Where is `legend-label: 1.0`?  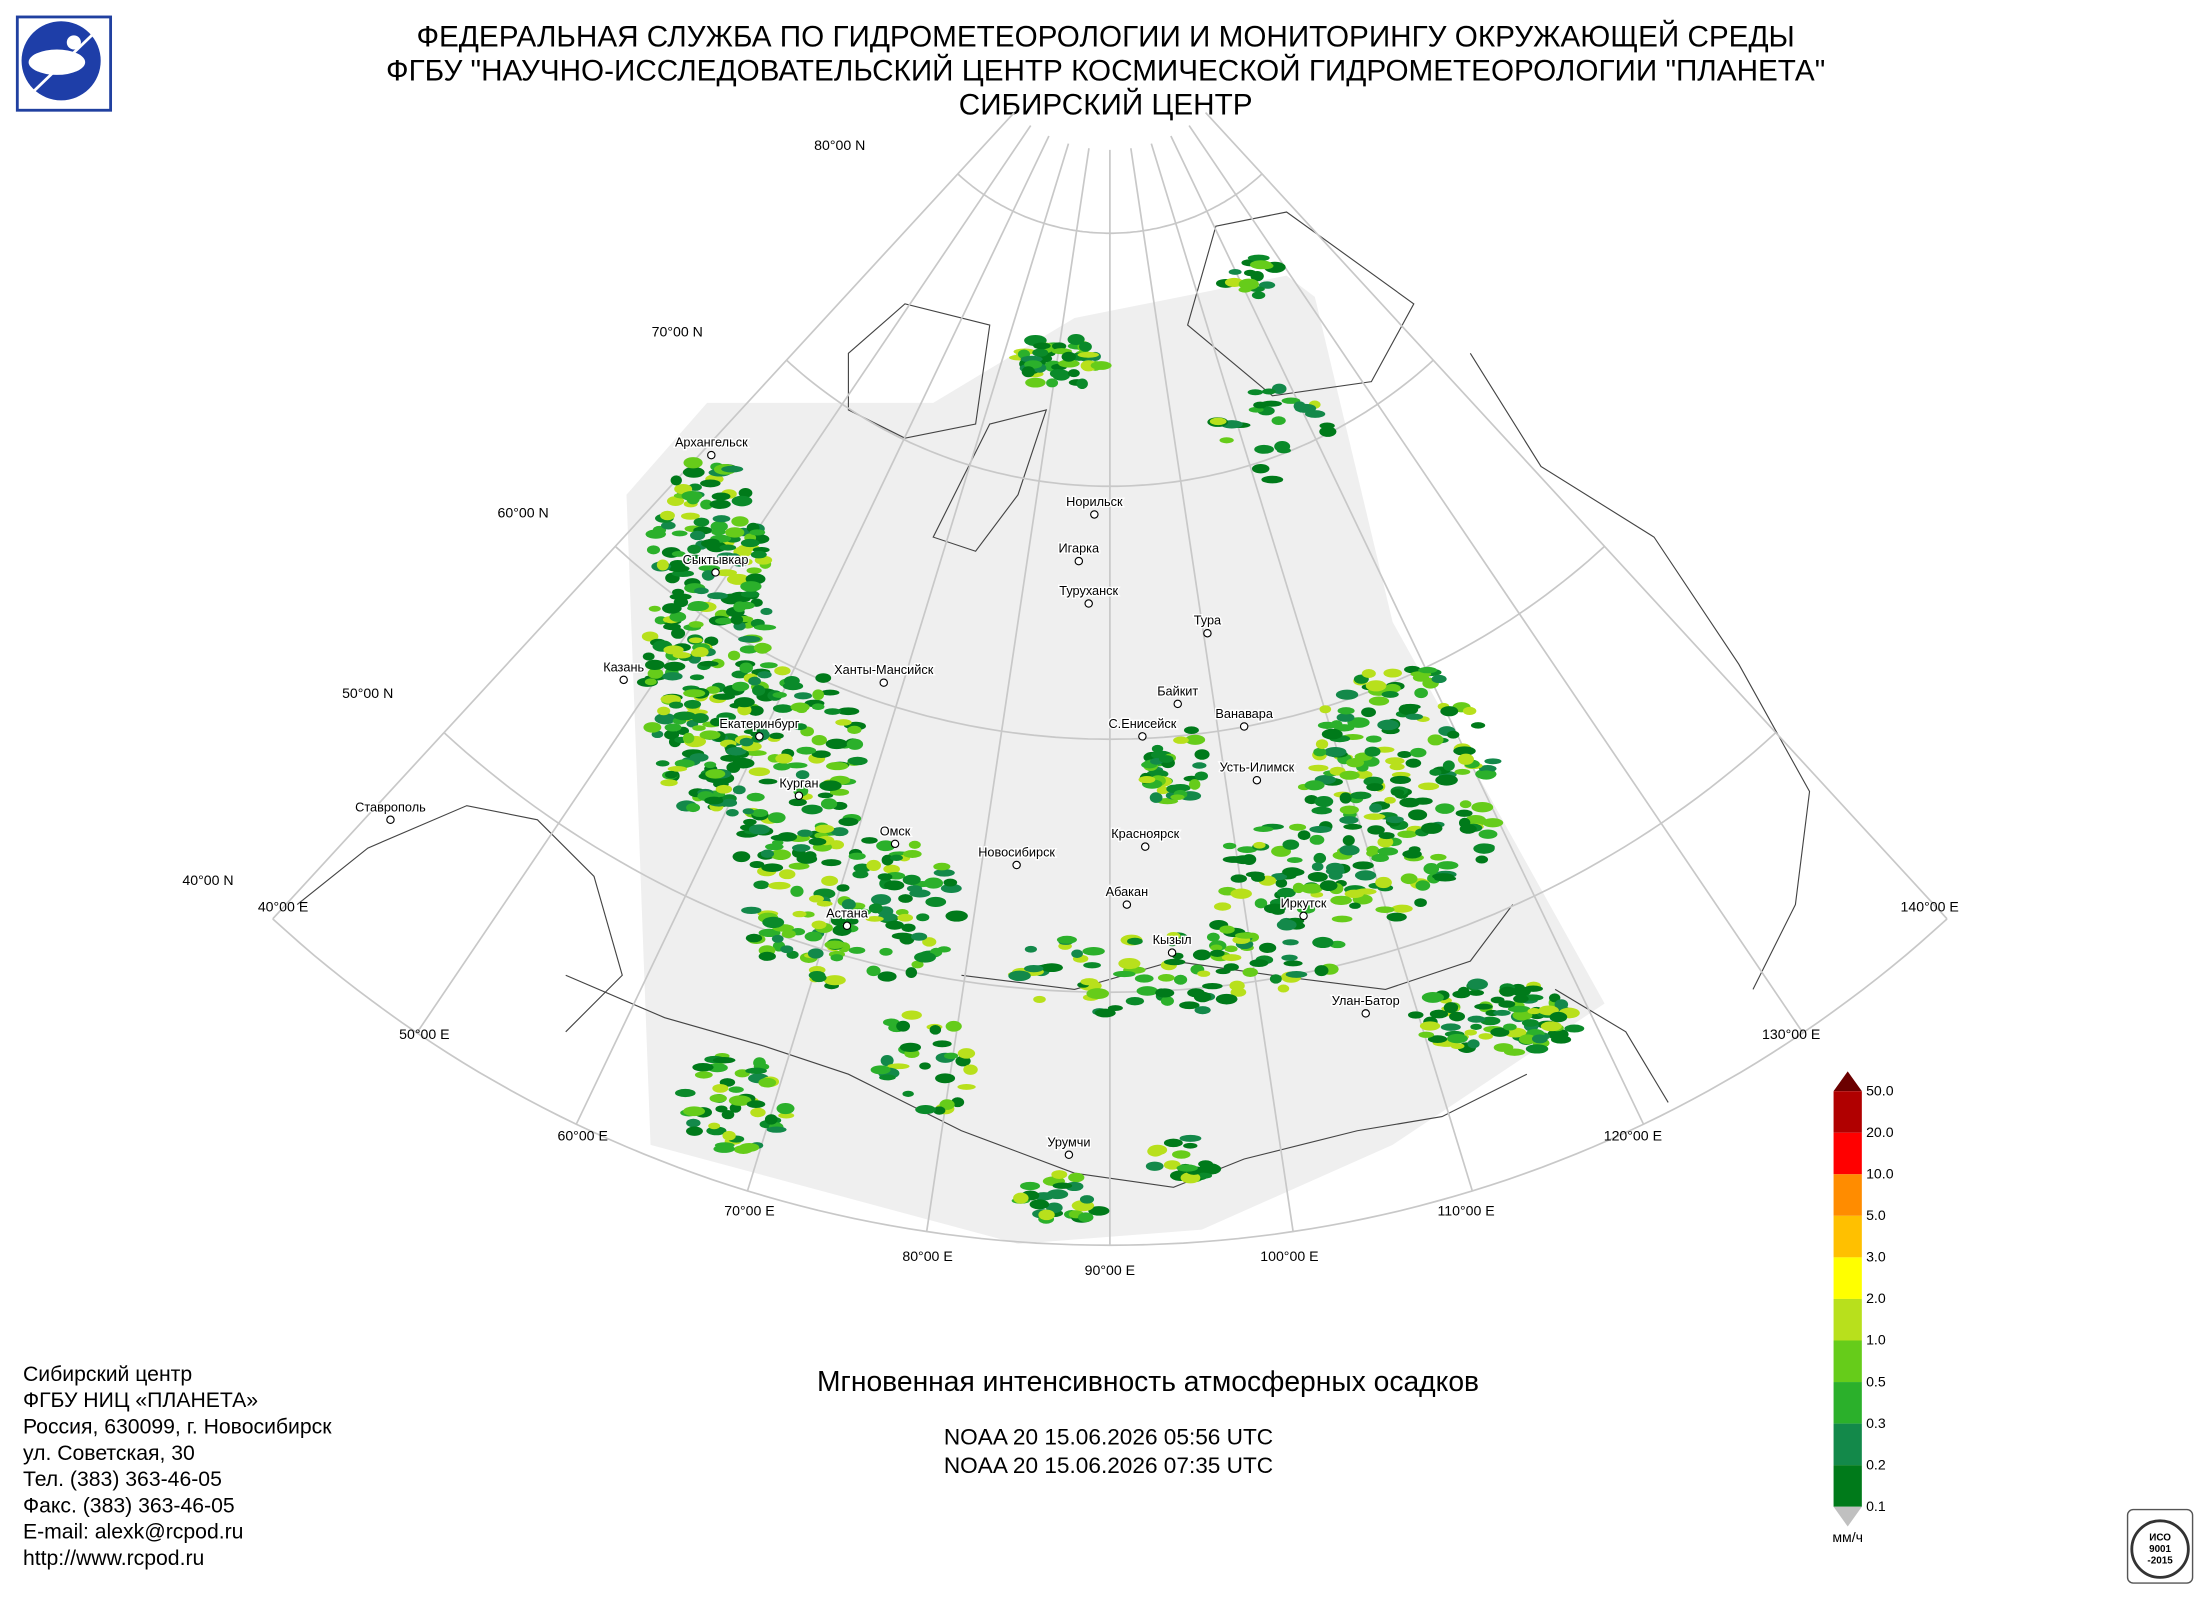
legend-label: 1.0 is located at coordinates (1876, 1340).